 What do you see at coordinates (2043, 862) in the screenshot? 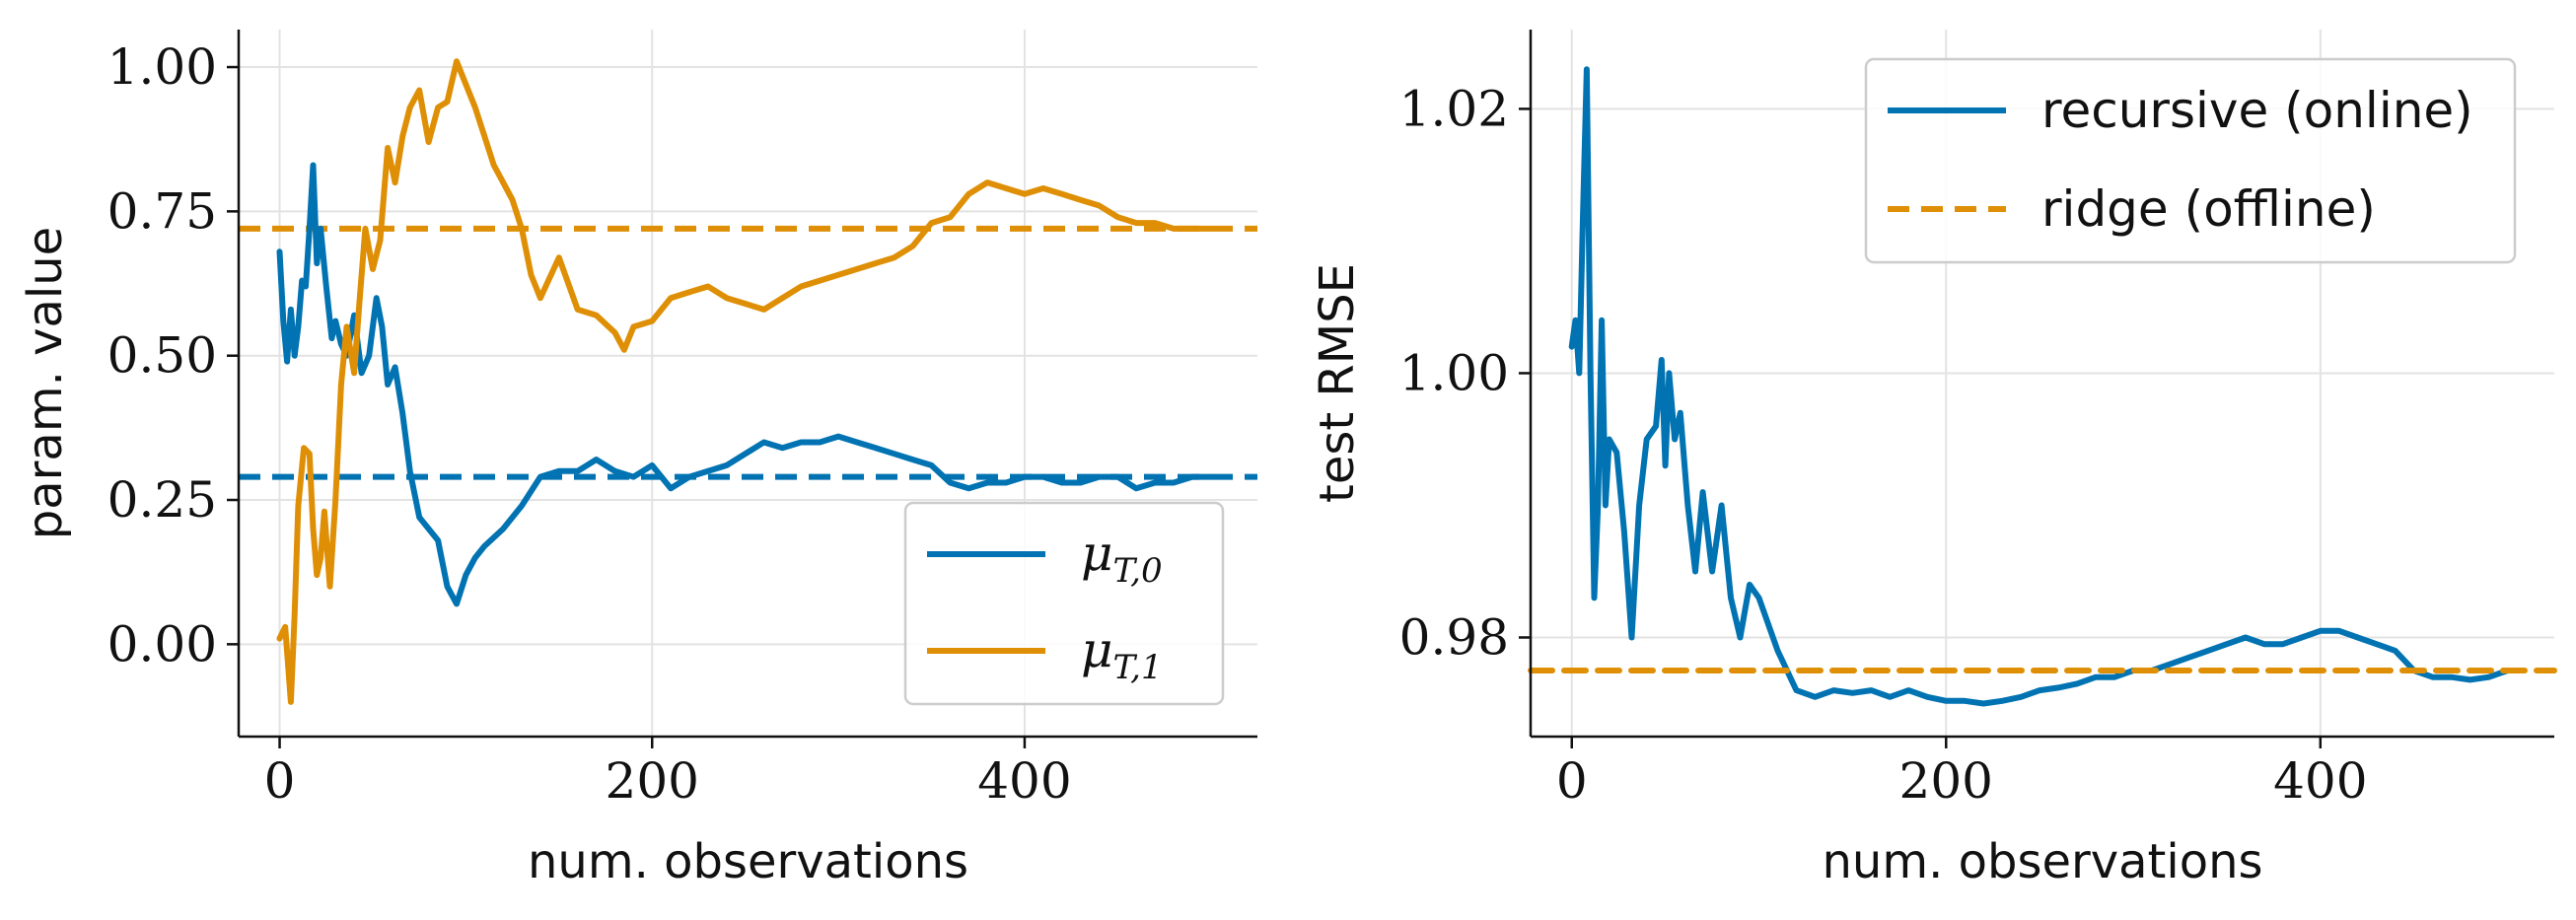
I see `right-chart-x-axis-label: num. observations` at bounding box center [2043, 862].